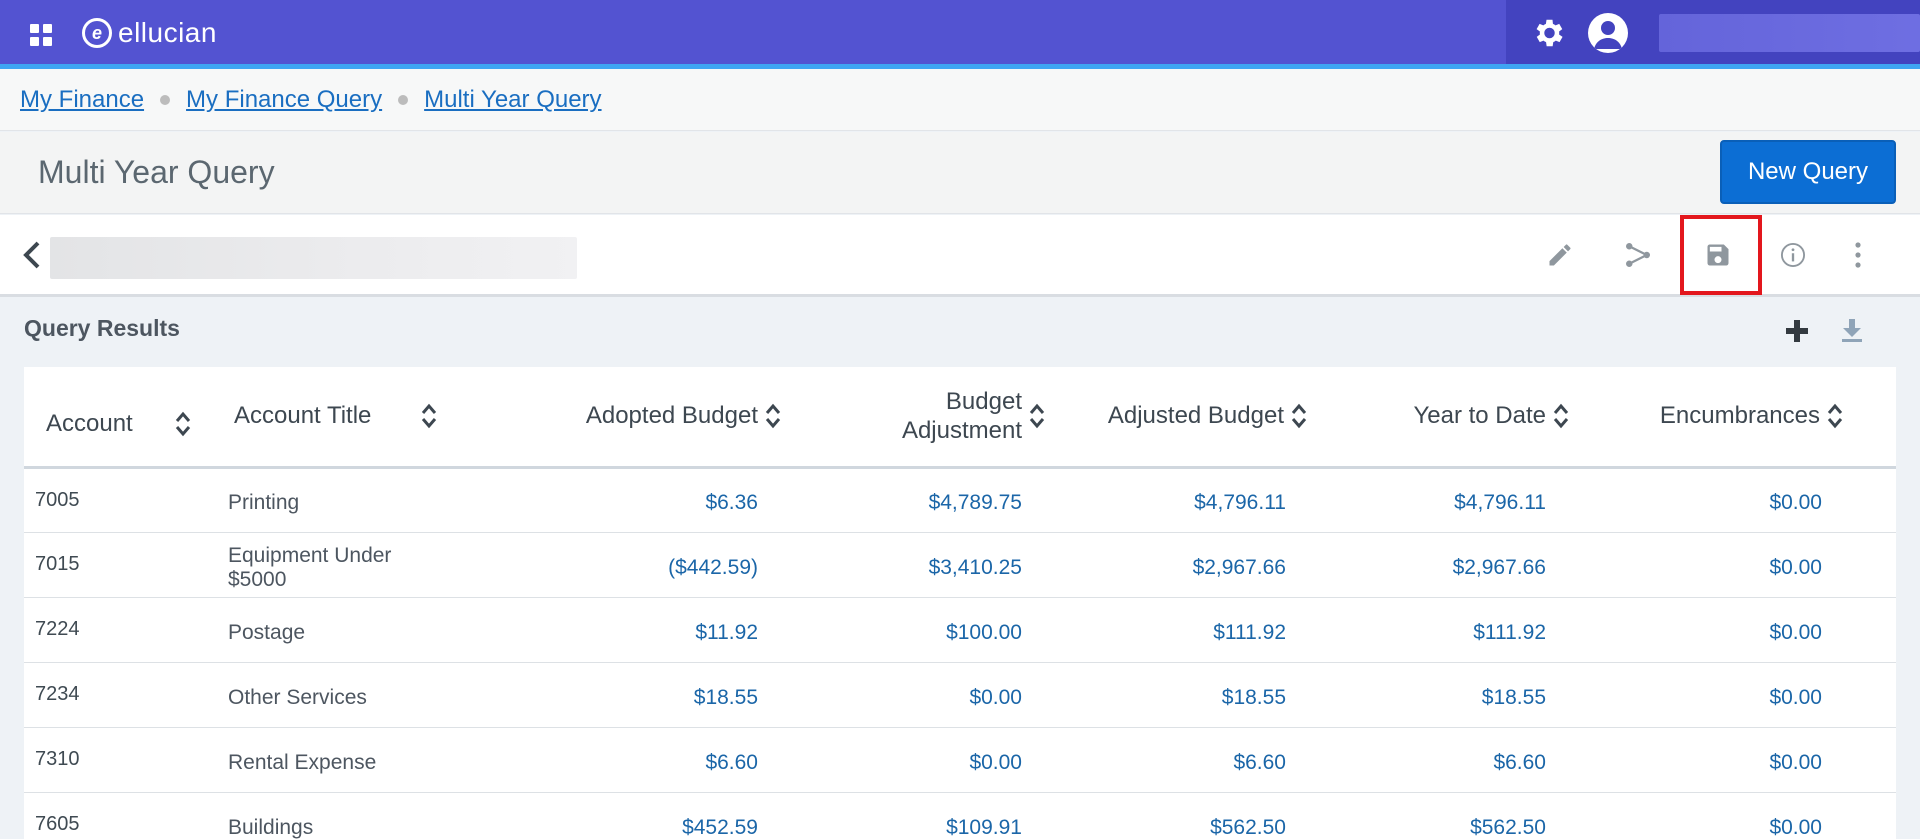 Image resolution: width=1920 pixels, height=839 pixels. I want to click on column-label: Adopted Budget, so click(671, 416).